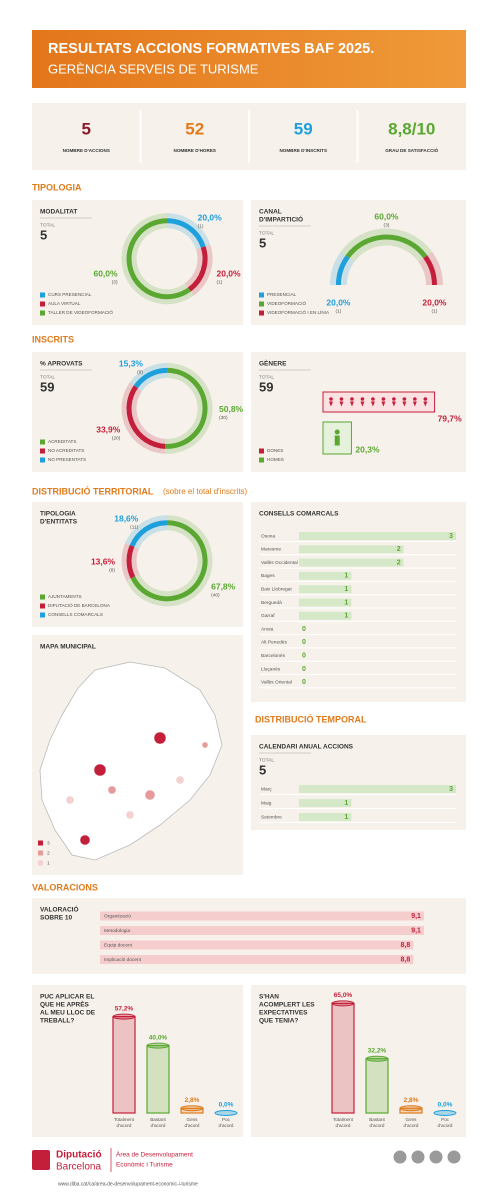  I want to click on panel-title: D'ENTITATS, so click(59, 522).